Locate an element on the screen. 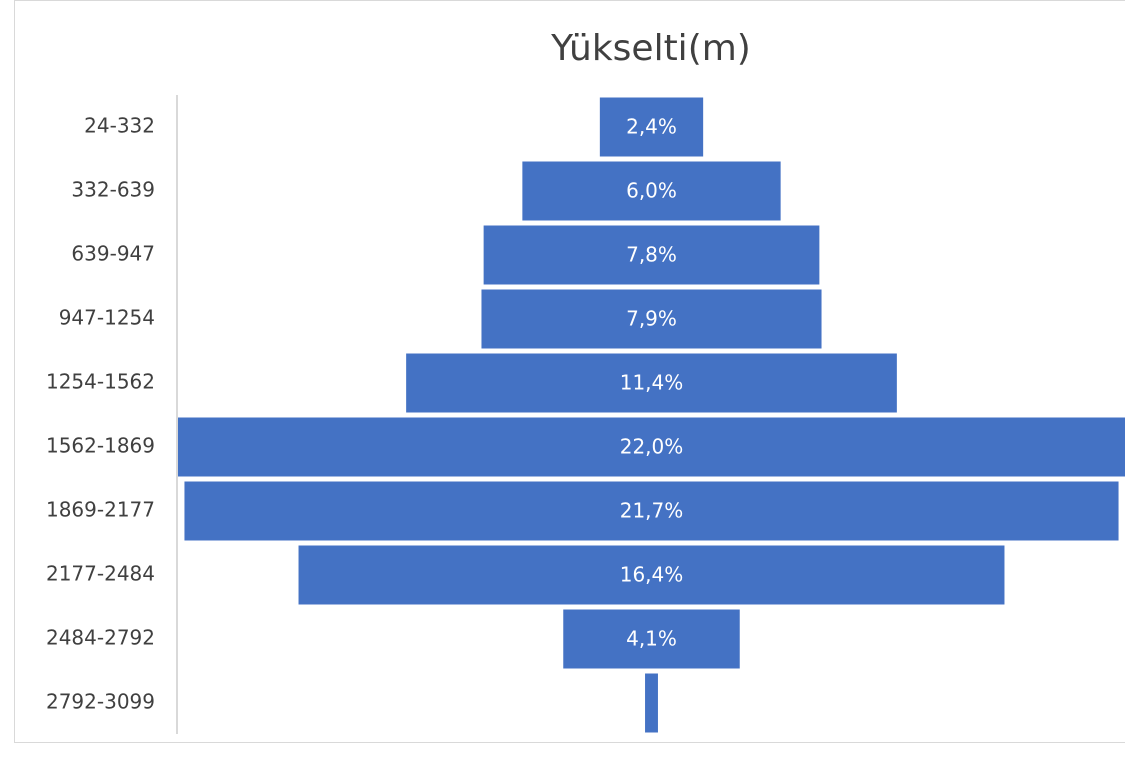 This screenshot has width=1125, height=757. category-label: 24-332 is located at coordinates (119, 126).